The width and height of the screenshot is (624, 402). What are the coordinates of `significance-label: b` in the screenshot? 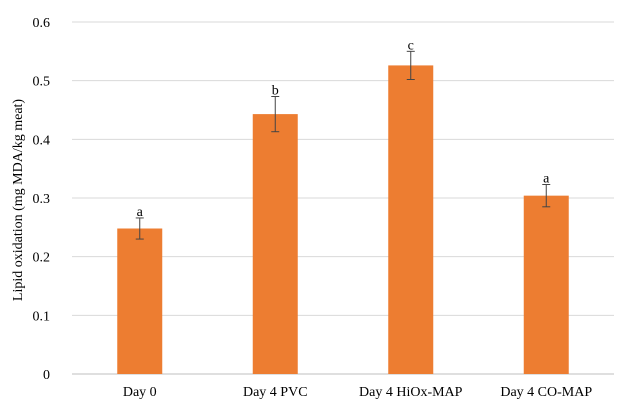 It's located at (275, 91).